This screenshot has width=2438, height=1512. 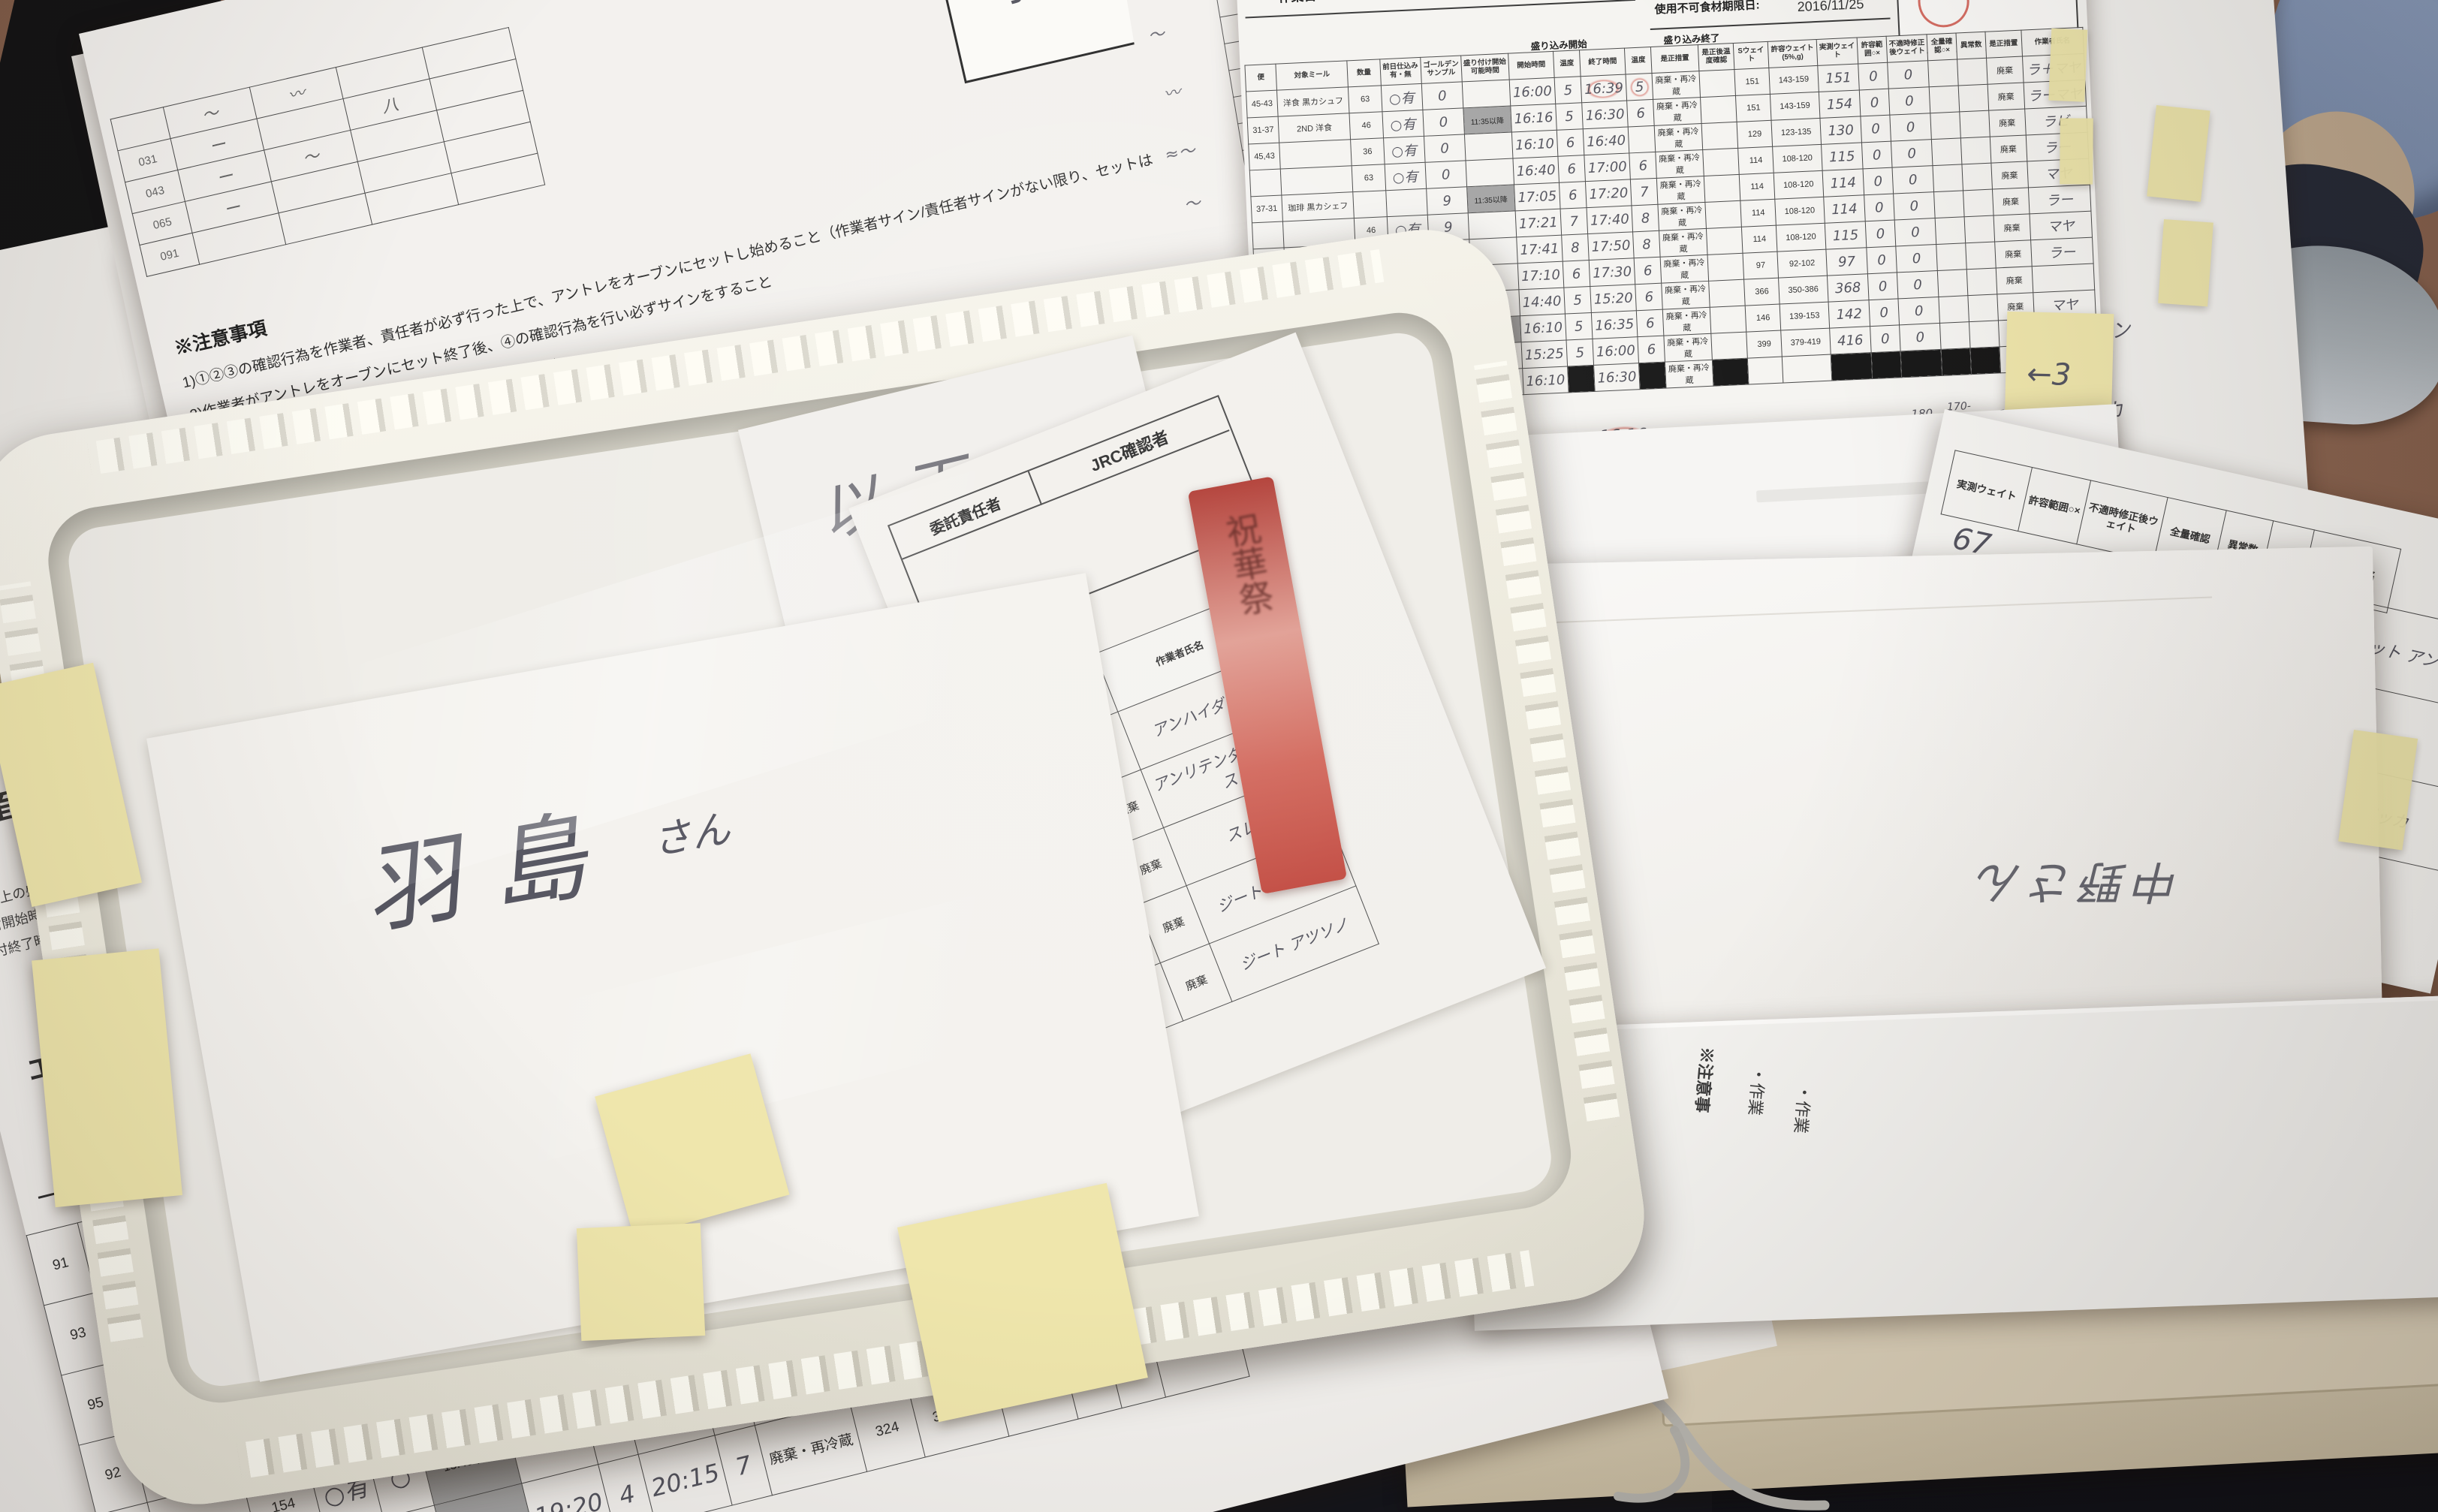 What do you see at coordinates (1614, 298) in the screenshot?
I see `table-cell: 15:20` at bounding box center [1614, 298].